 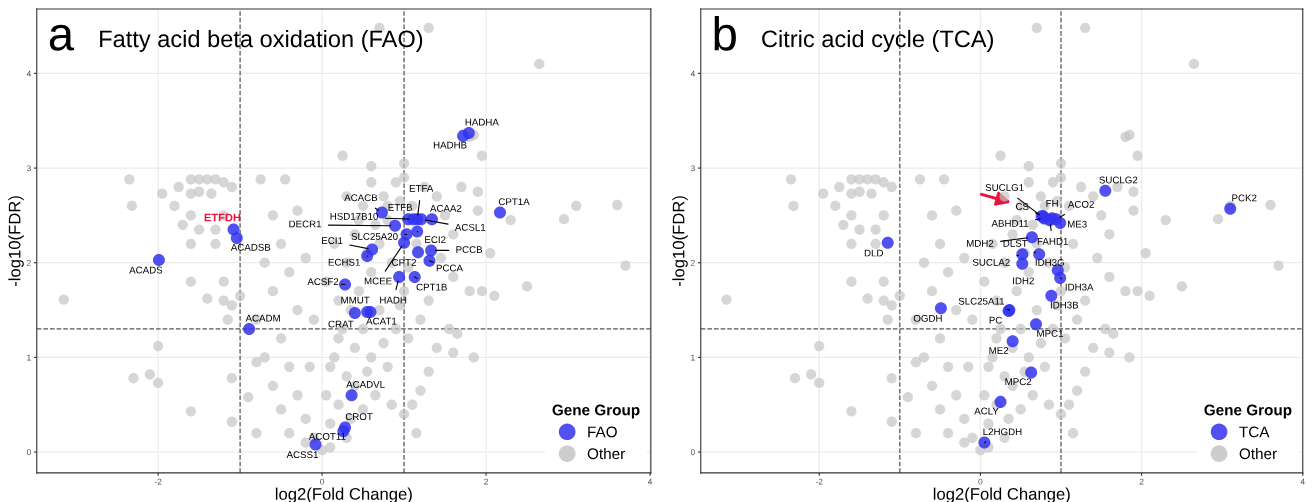 I want to click on annotation: b, so click(x=725, y=33).